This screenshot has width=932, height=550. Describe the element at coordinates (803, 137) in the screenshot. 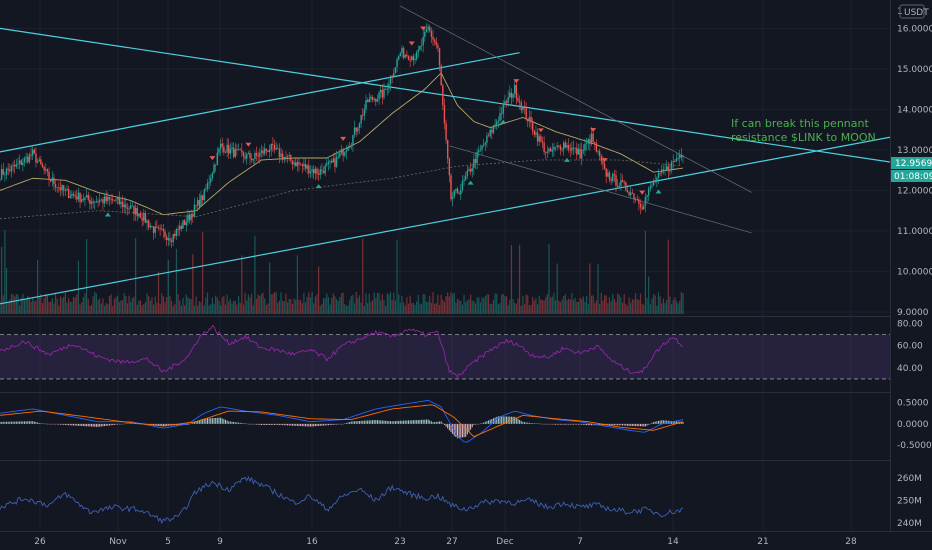

I see `annotation-line-2: resistance $LINK to MOON` at that location.